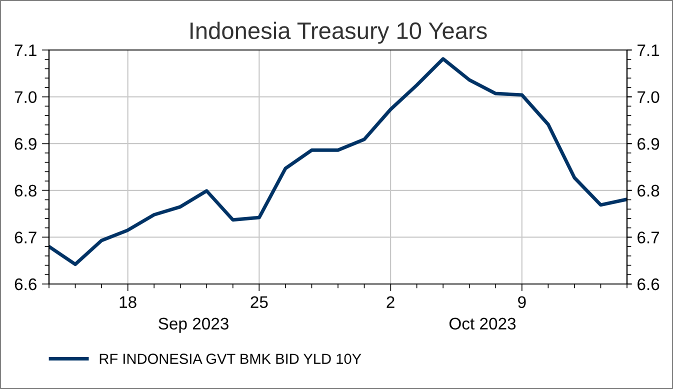 The image size is (673, 389). What do you see at coordinates (25, 50) in the screenshot?
I see `y-tick-label: 7.1` at bounding box center [25, 50].